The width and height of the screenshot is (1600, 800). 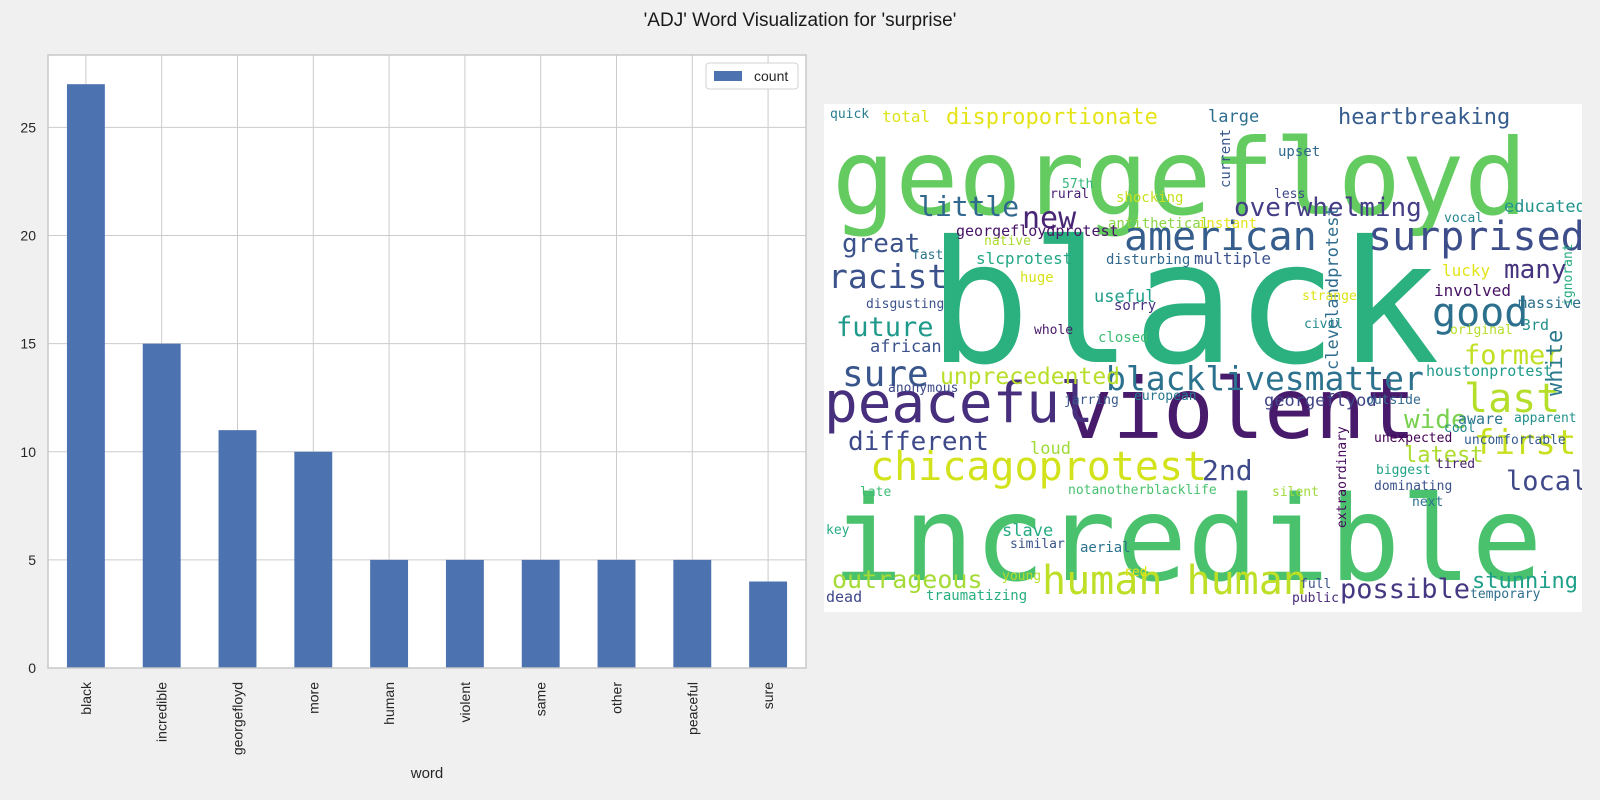 What do you see at coordinates (1544, 481) in the screenshot?
I see `word-cloud-word: local` at bounding box center [1544, 481].